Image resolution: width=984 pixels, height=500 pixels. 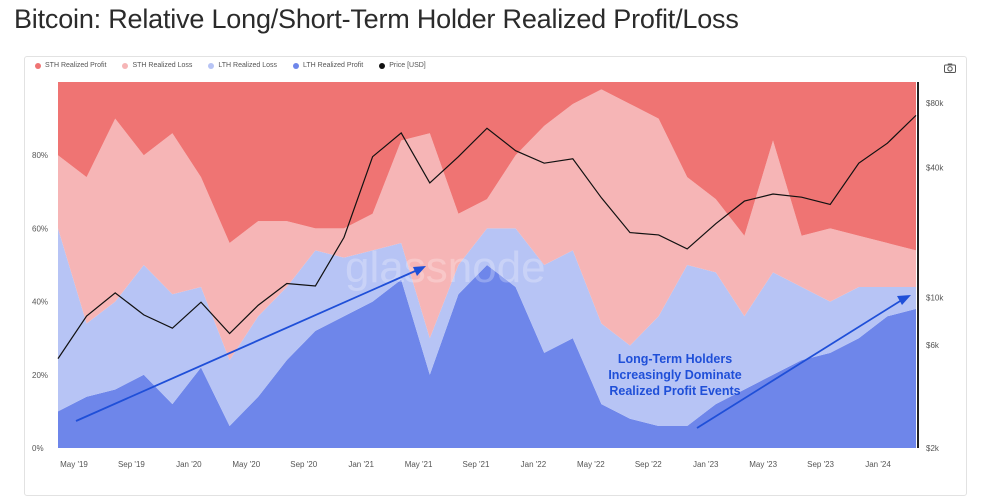 What do you see at coordinates (935, 297) in the screenshot?
I see `y-right-tick-label: $10k` at bounding box center [935, 297].